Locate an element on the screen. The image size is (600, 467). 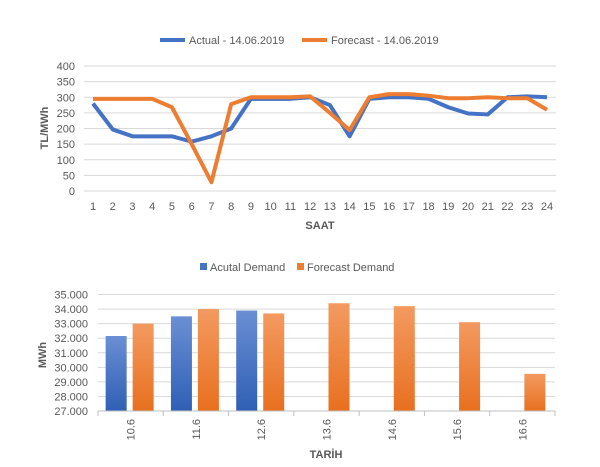
bar-forecast-11.6 is located at coordinates (208, 360).